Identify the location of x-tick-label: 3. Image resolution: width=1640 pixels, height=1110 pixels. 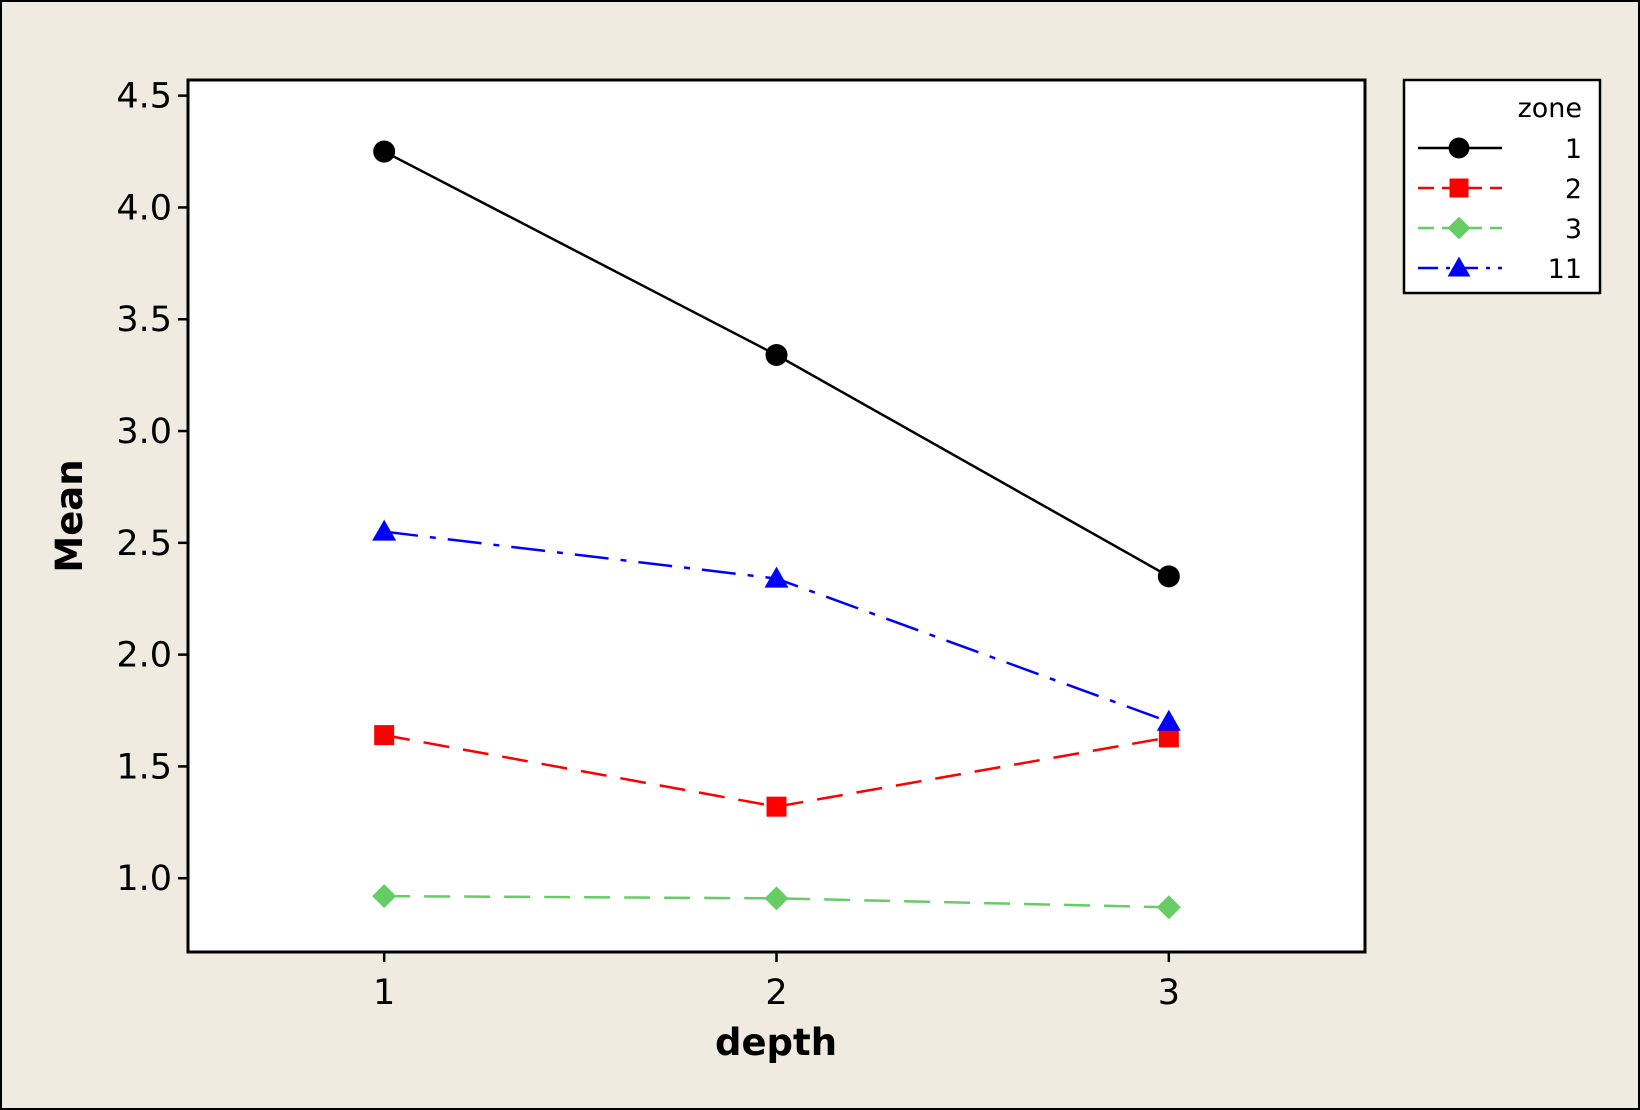
(1169, 993).